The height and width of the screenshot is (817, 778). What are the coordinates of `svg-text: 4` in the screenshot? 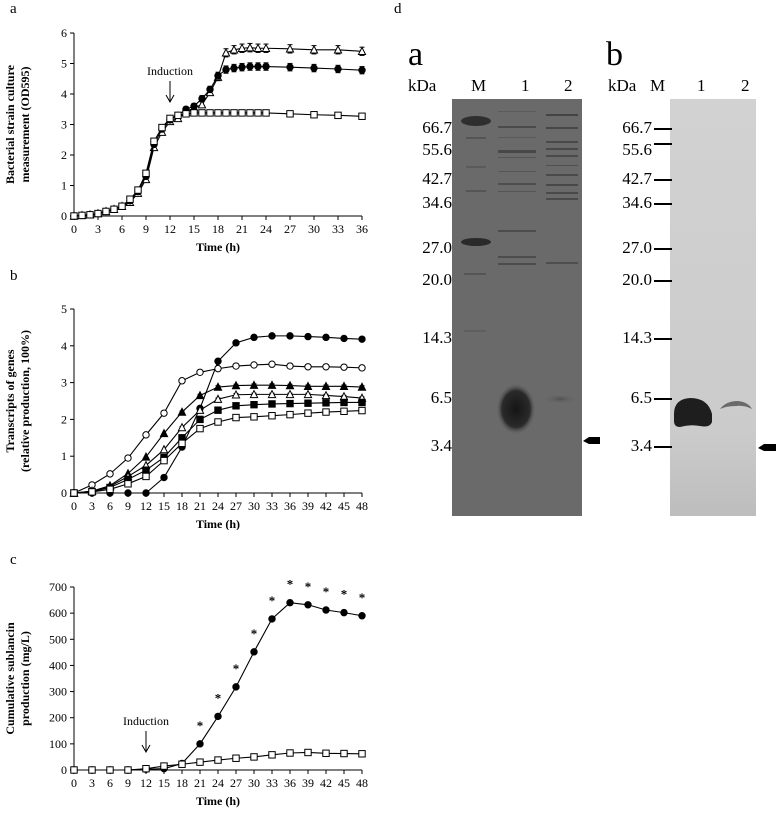 It's located at (64, 94).